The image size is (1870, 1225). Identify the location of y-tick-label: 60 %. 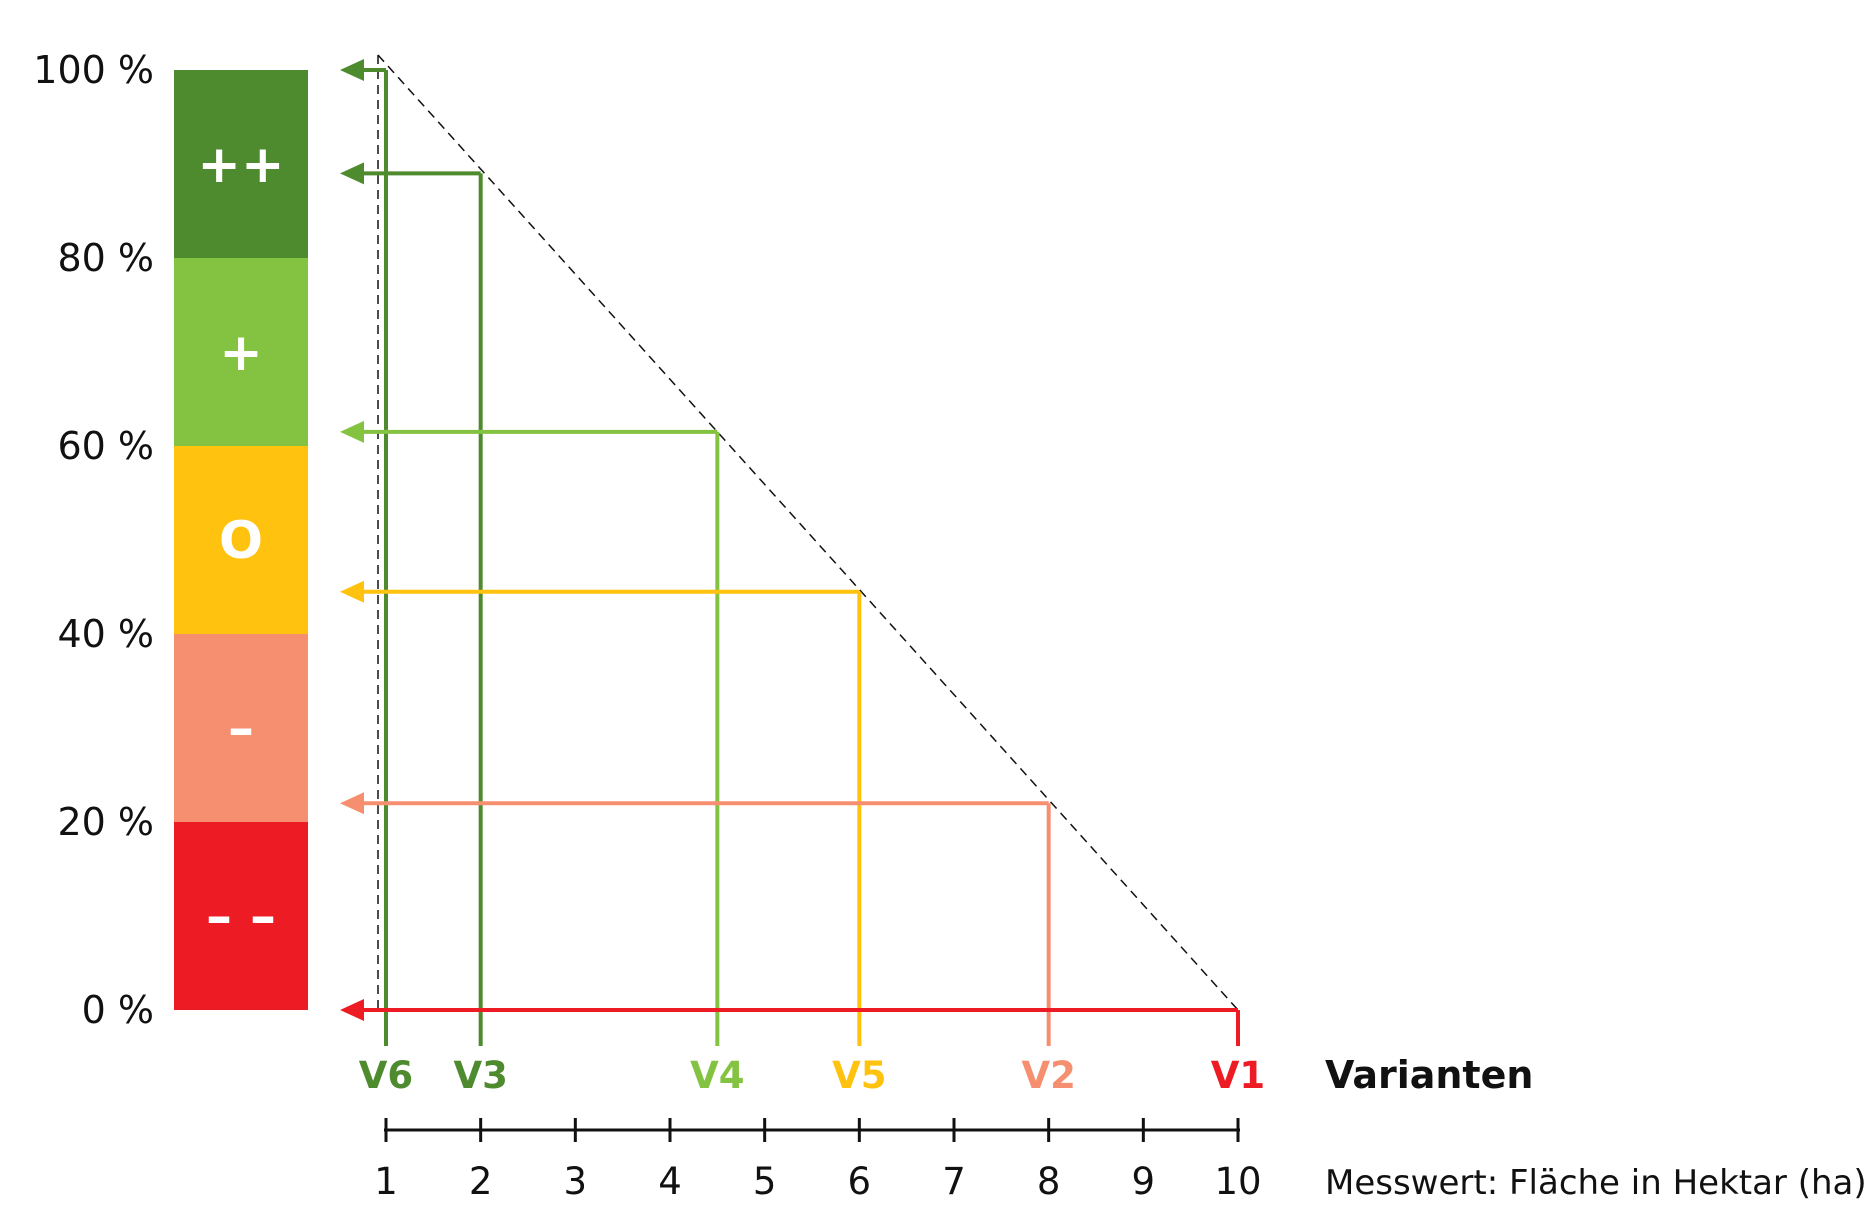
(105, 446).